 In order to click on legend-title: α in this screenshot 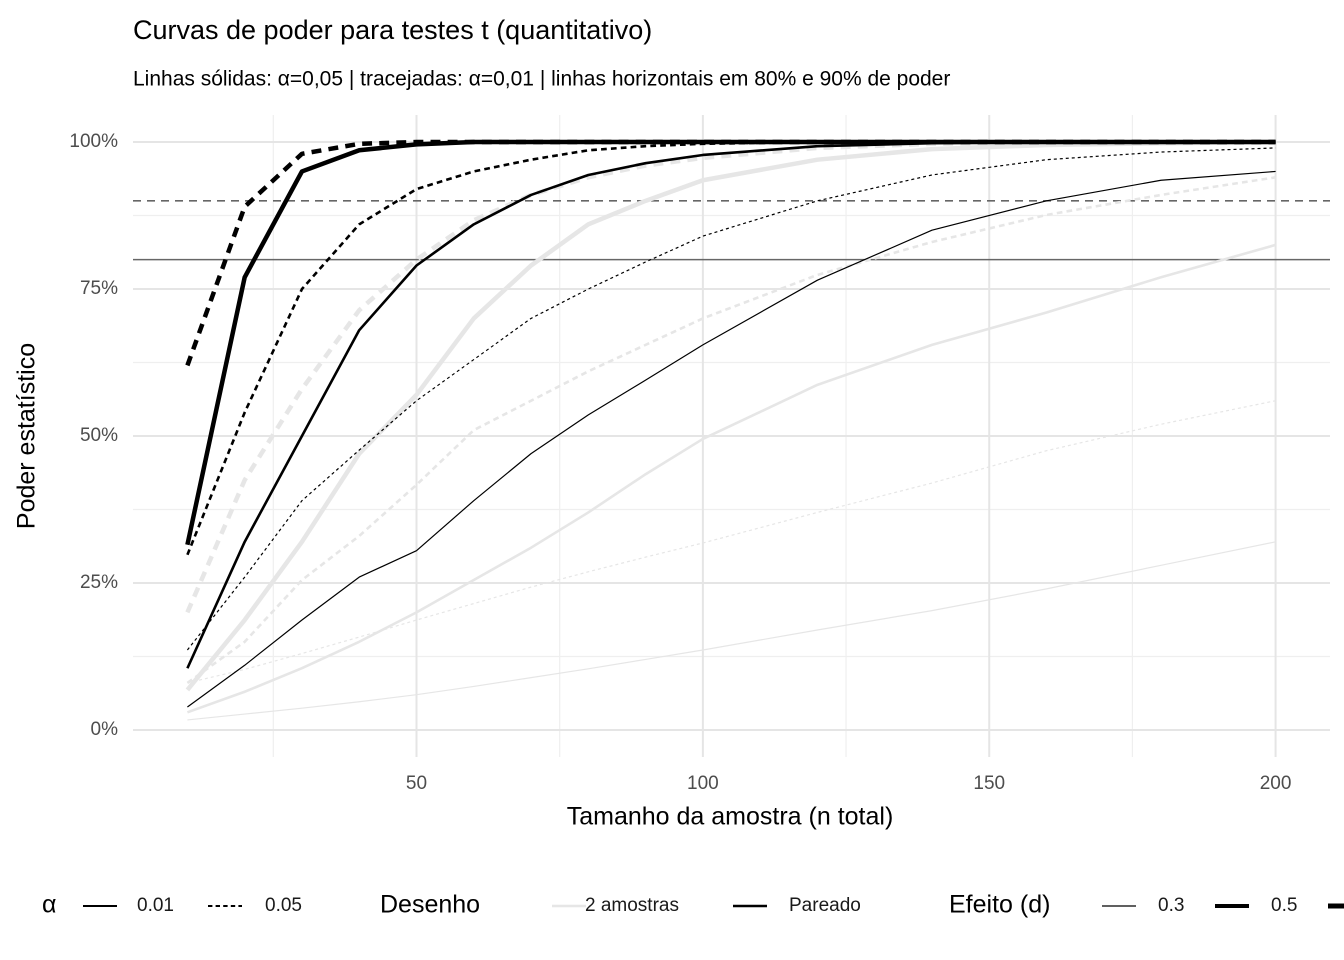, I will do `click(49, 905)`.